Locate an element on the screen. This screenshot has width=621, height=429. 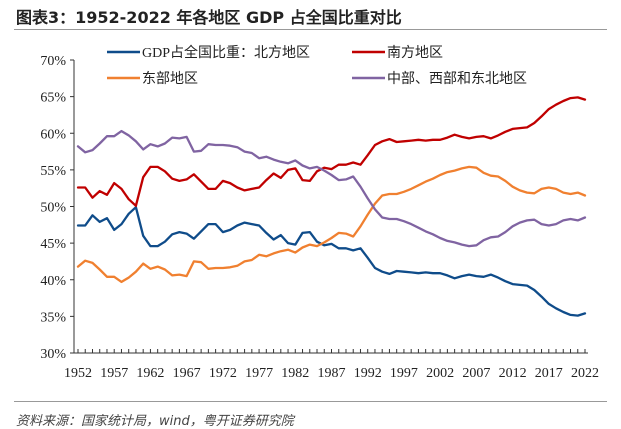
x-tick-label: 2007 is located at coordinates (476, 373).